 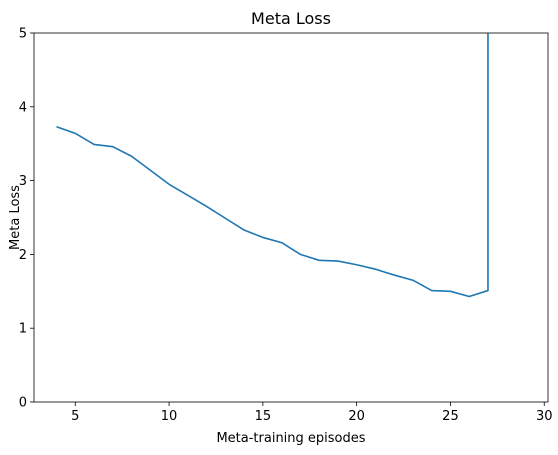 I want to click on y-tick-label: 4, so click(x=23, y=107).